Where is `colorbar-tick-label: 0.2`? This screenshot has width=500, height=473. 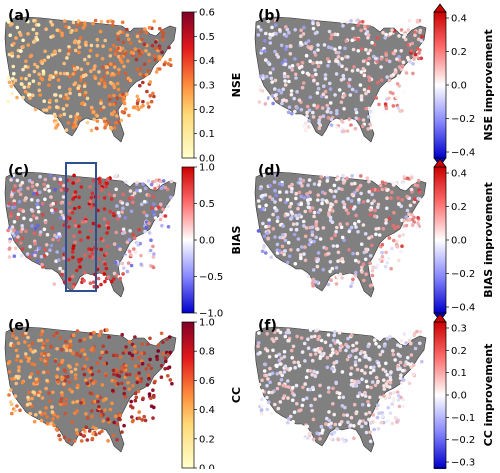
colorbar-tick-label: 0.2 is located at coordinates (459, 52).